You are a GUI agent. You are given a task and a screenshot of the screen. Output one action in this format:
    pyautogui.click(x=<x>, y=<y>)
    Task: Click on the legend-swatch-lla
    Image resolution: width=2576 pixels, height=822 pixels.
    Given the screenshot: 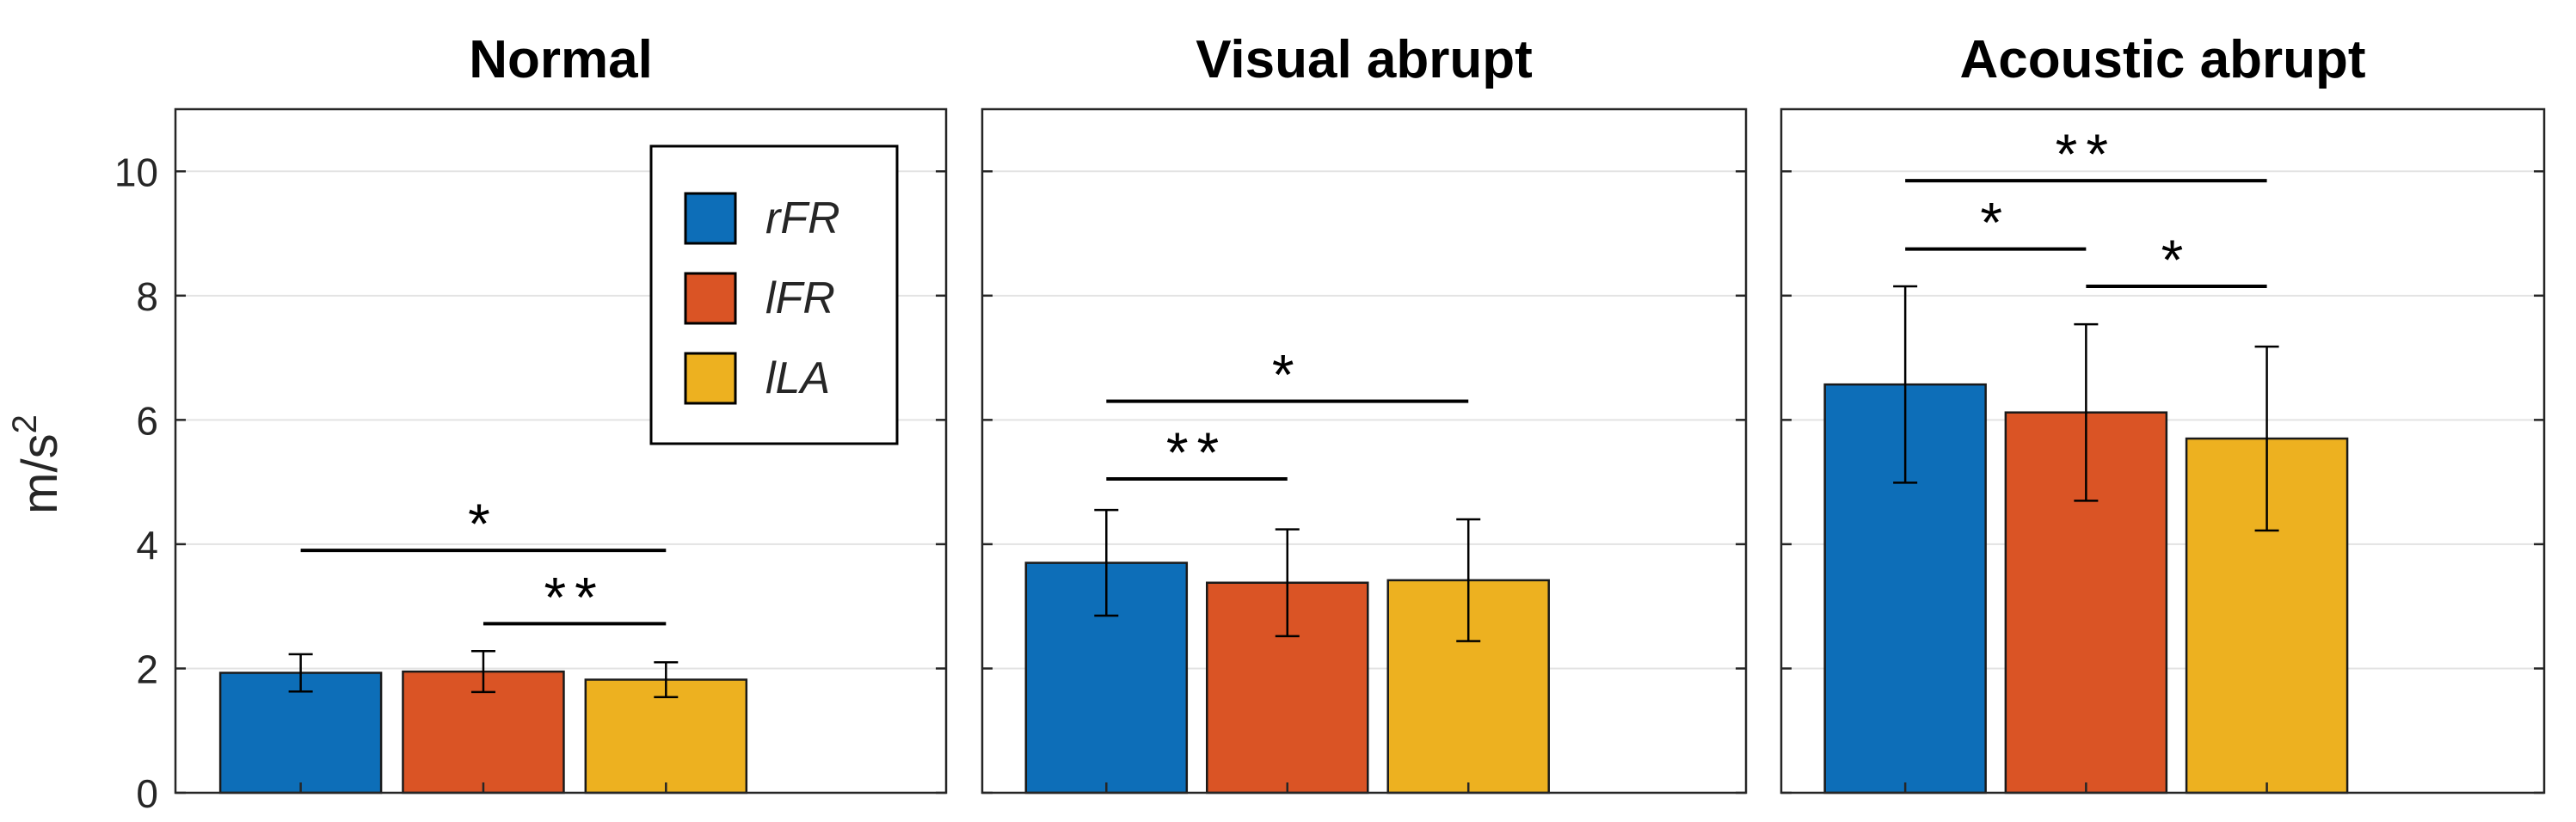 What is the action you would take?
    pyautogui.click(x=710, y=378)
    